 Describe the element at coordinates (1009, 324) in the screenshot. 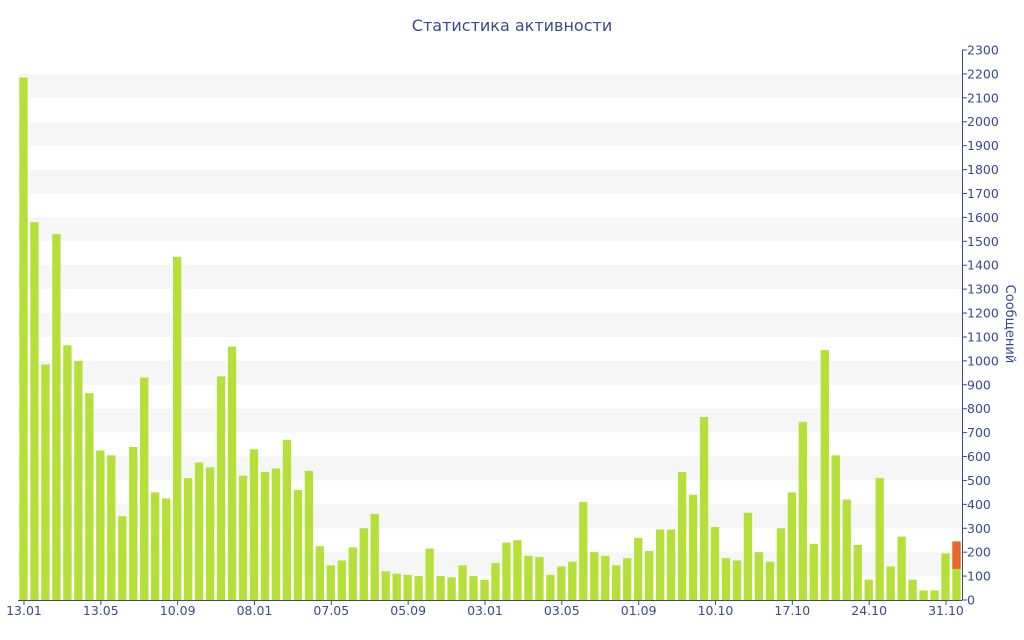

I see `y-axis-label: Сообщений` at that location.